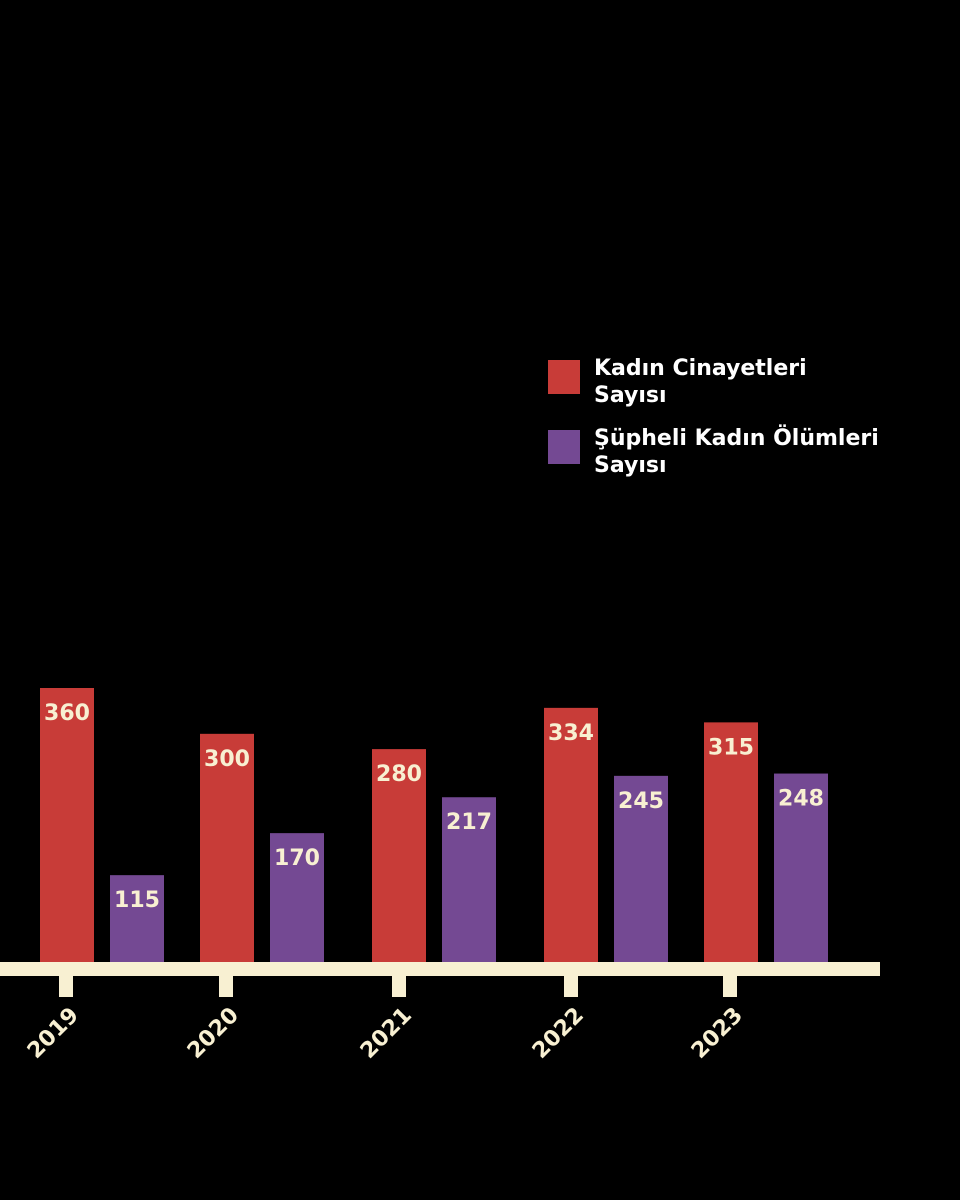  I want to click on legend-label-line: Kadın Cinayetleri, so click(700, 368).